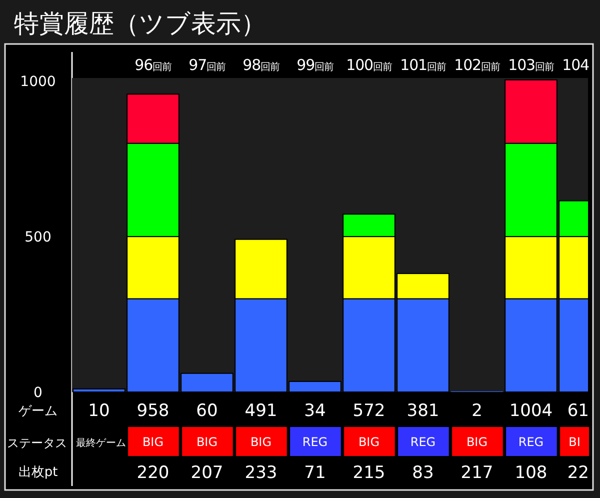 Image resolution: width=600 pixels, height=498 pixels. Describe the element at coordinates (531, 473) in the screenshot. I see `text: 108` at that location.